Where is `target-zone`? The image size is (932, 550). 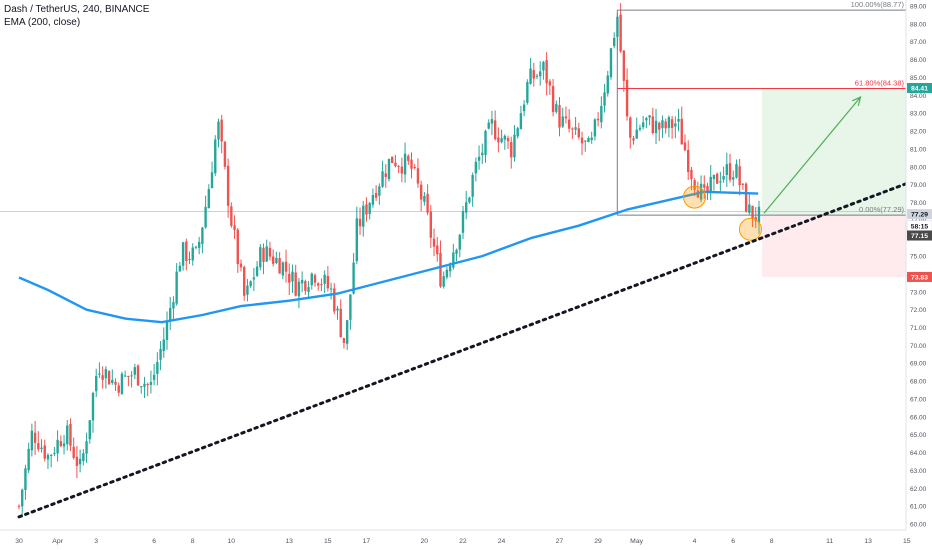 target-zone is located at coordinates (847, 151).